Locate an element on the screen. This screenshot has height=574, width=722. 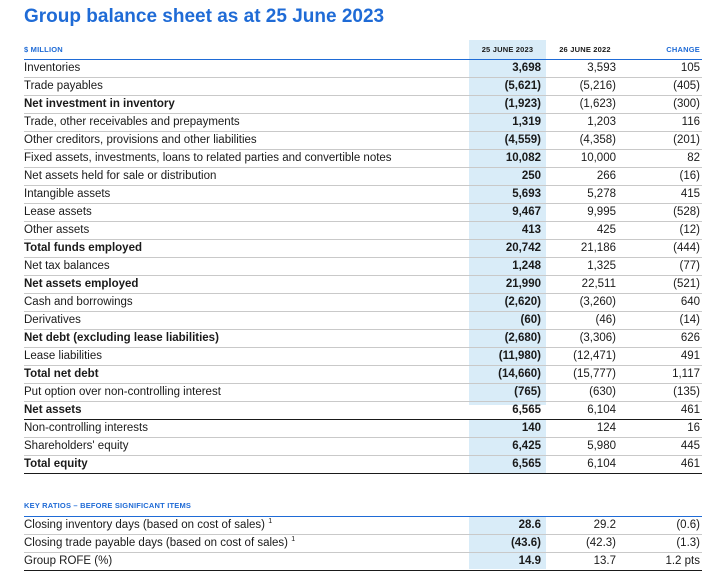
value-2022: 5,278 is located at coordinates (585, 194).